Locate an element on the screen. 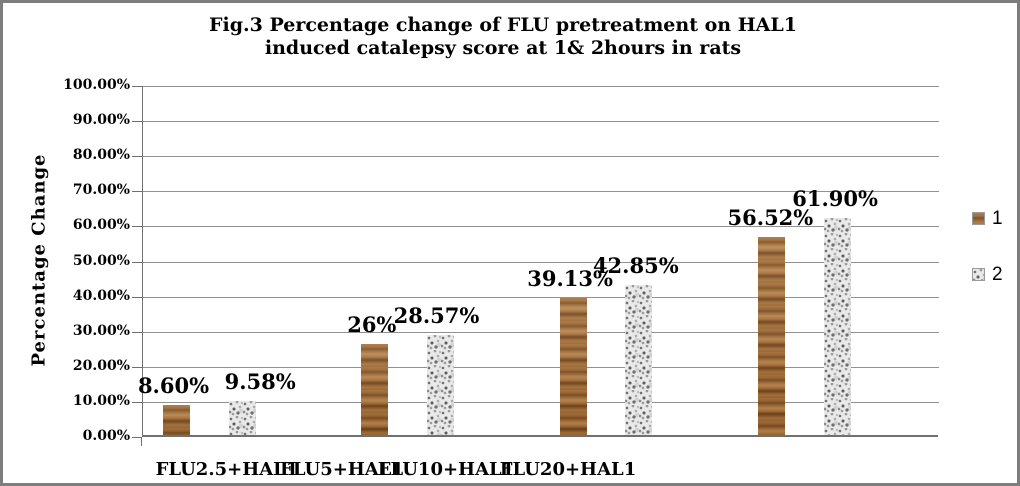 The width and height of the screenshot is (1020, 486). bar-series1-FLU20+HAL1 is located at coordinates (771, 335).